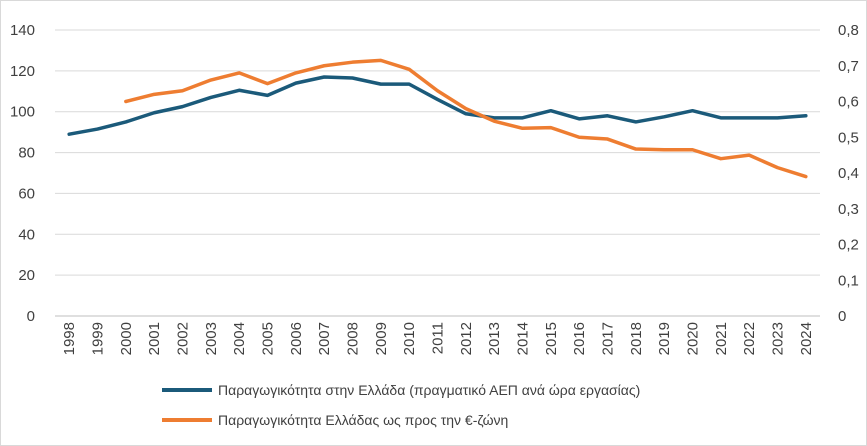  Describe the element at coordinates (848, 30) in the screenshot. I see `y-right-tick-label: 0,8` at that location.